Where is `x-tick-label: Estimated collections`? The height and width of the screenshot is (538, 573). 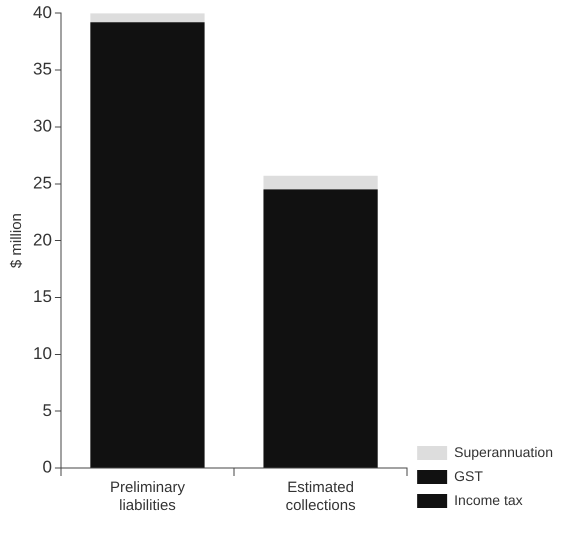 x-tick-label: Estimated collections is located at coordinates (321, 496).